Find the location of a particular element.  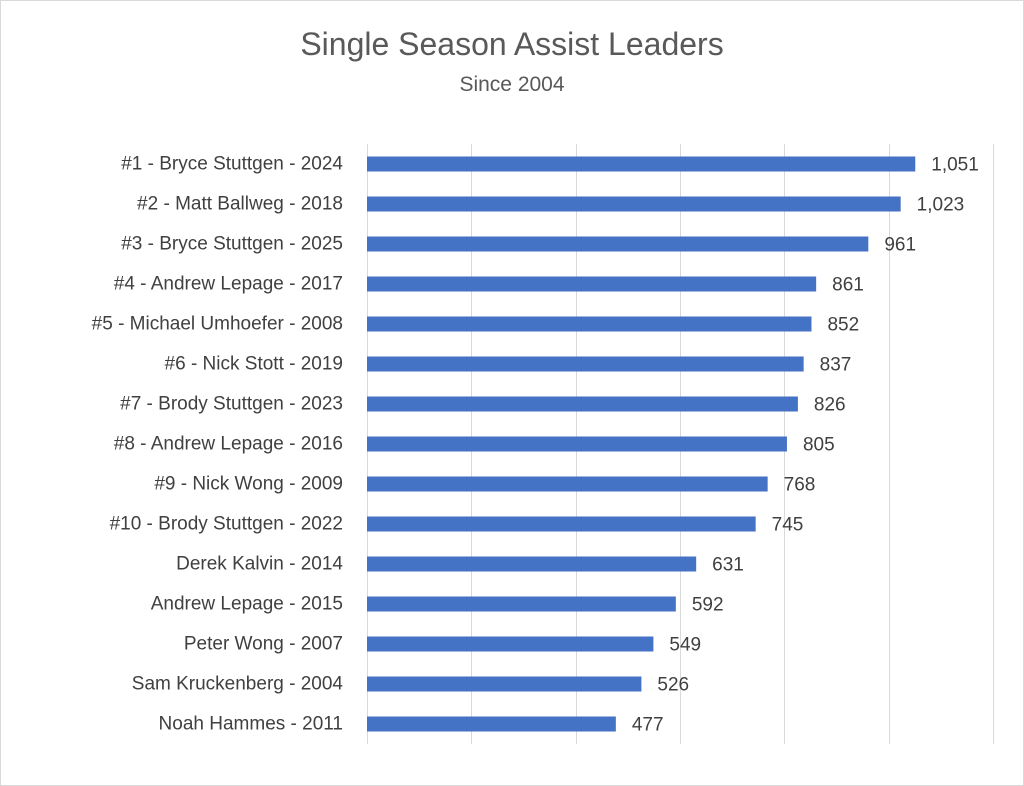

data-label: 961 is located at coordinates (900, 245).